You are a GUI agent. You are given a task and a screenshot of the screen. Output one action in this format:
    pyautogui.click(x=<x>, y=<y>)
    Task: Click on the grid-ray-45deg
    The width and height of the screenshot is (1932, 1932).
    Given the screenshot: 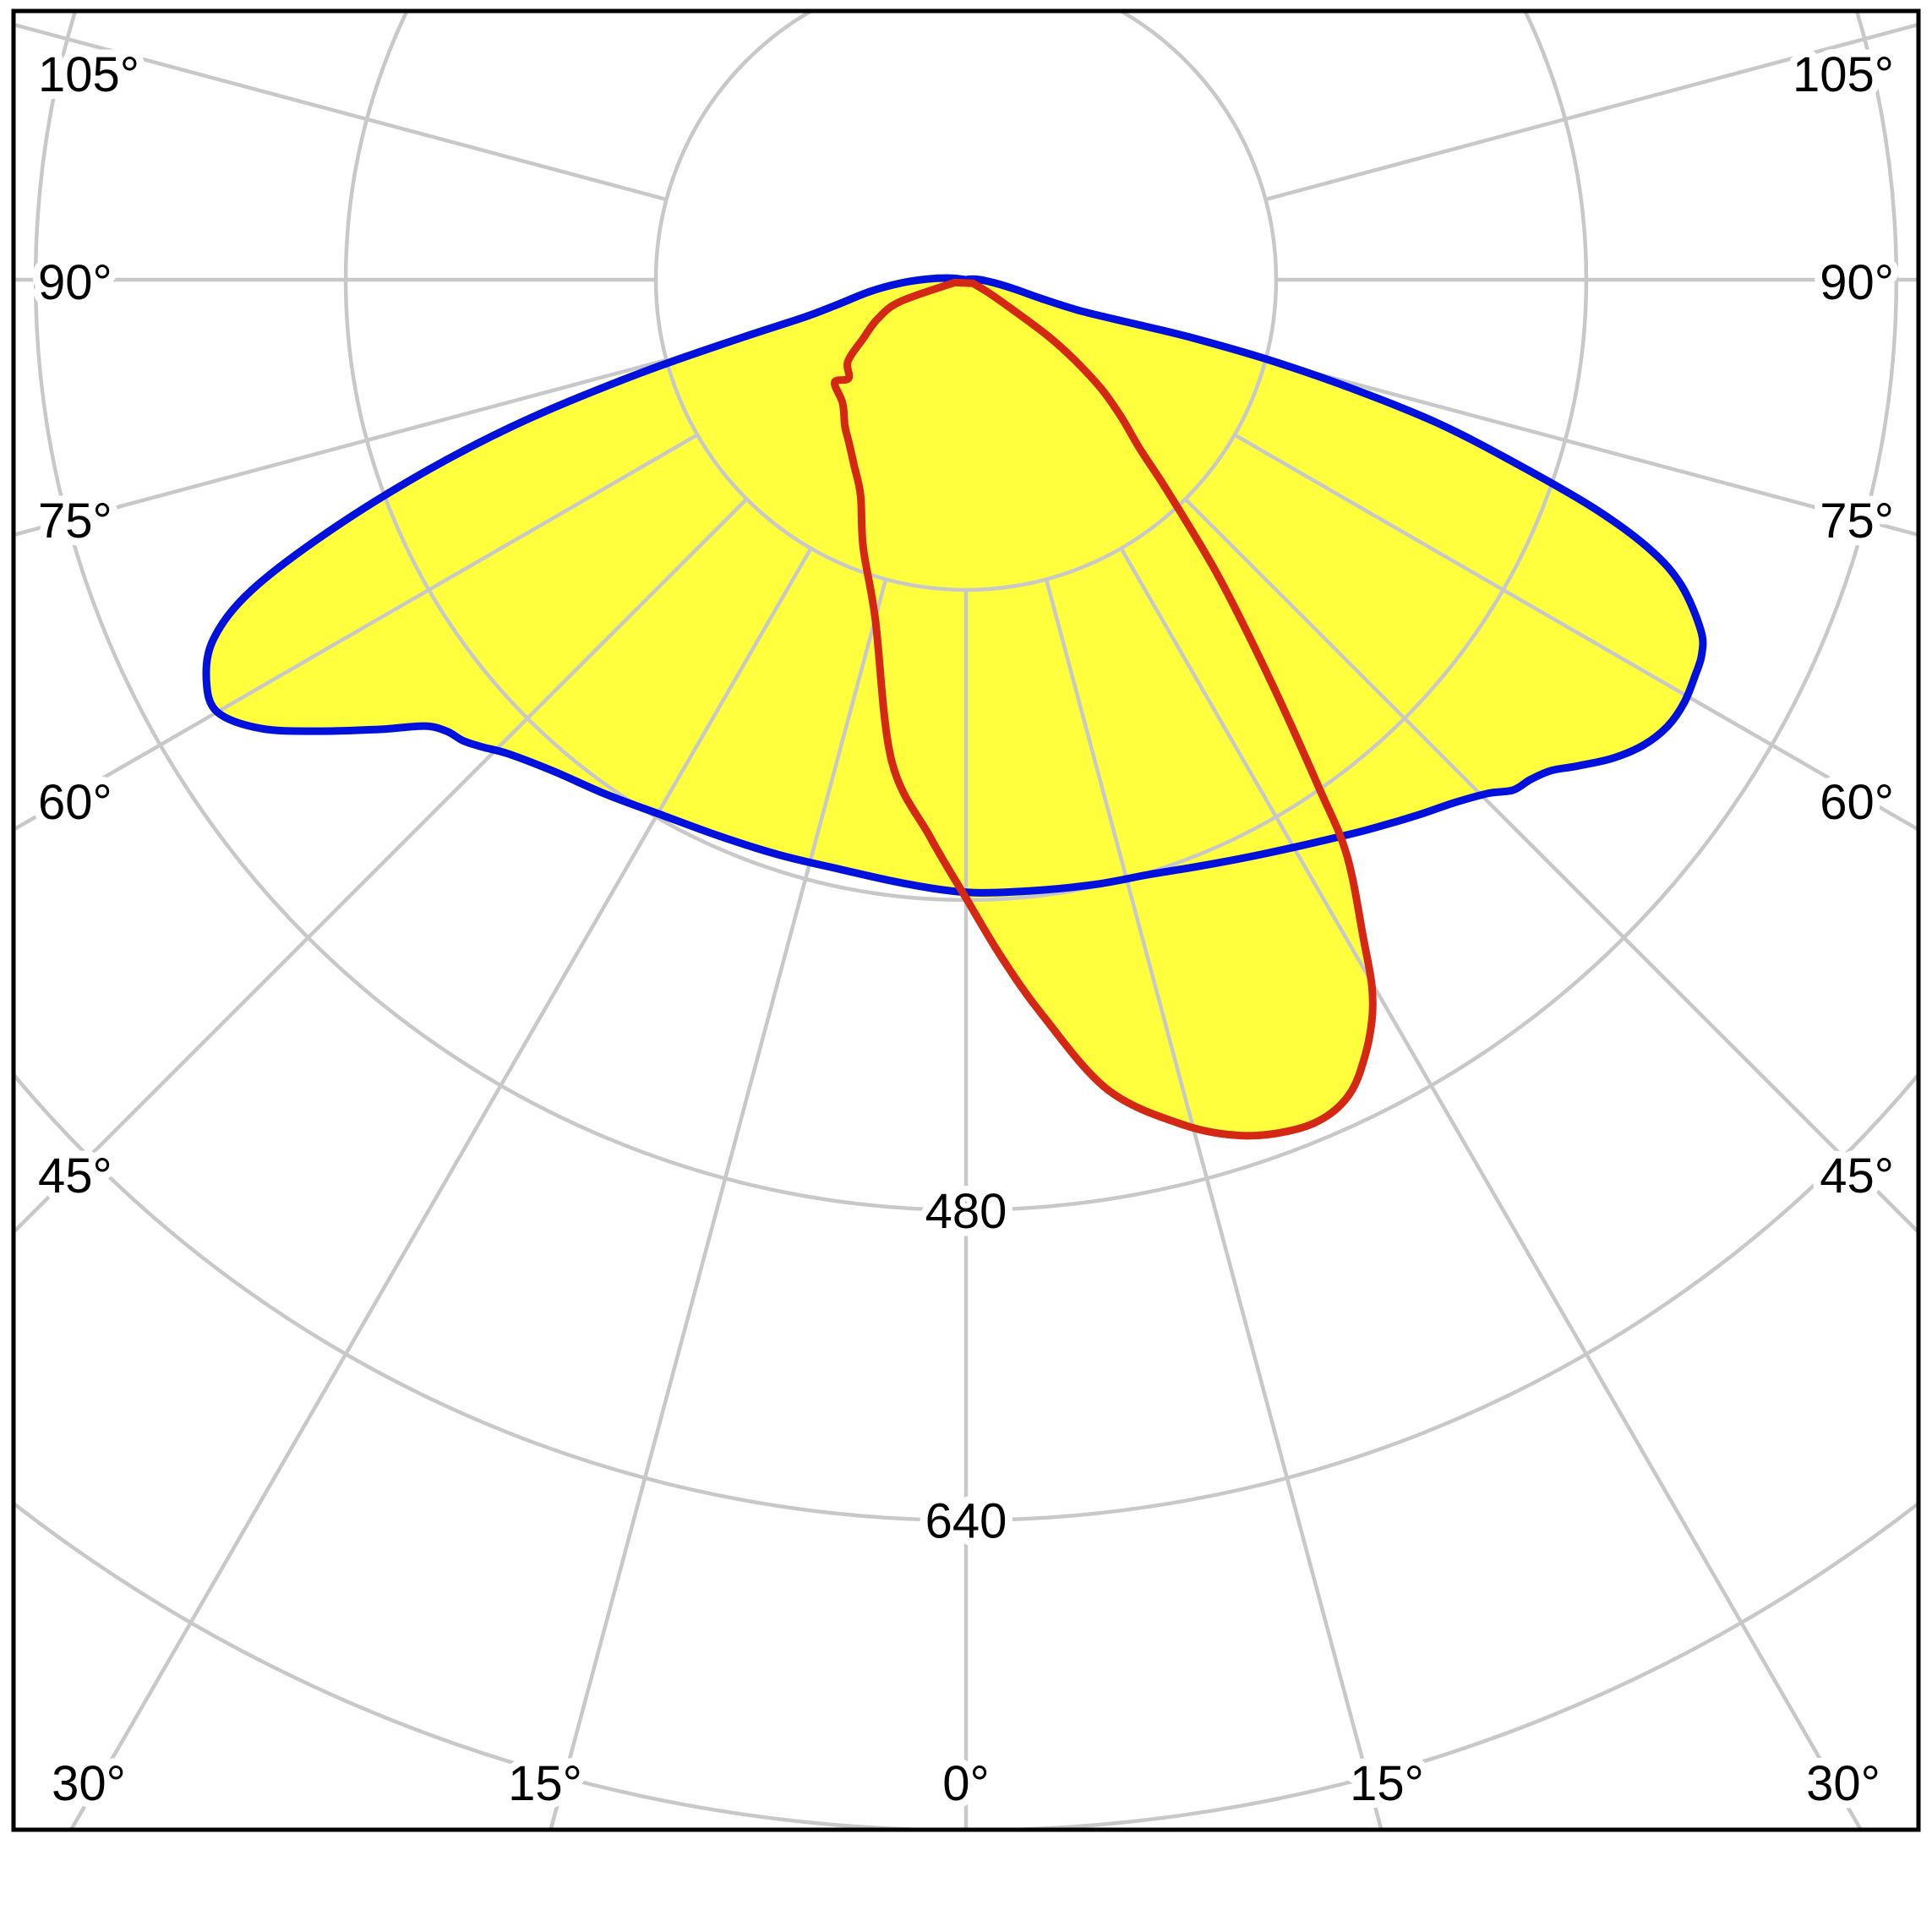 What is the action you would take?
    pyautogui.click(x=1550, y=866)
    